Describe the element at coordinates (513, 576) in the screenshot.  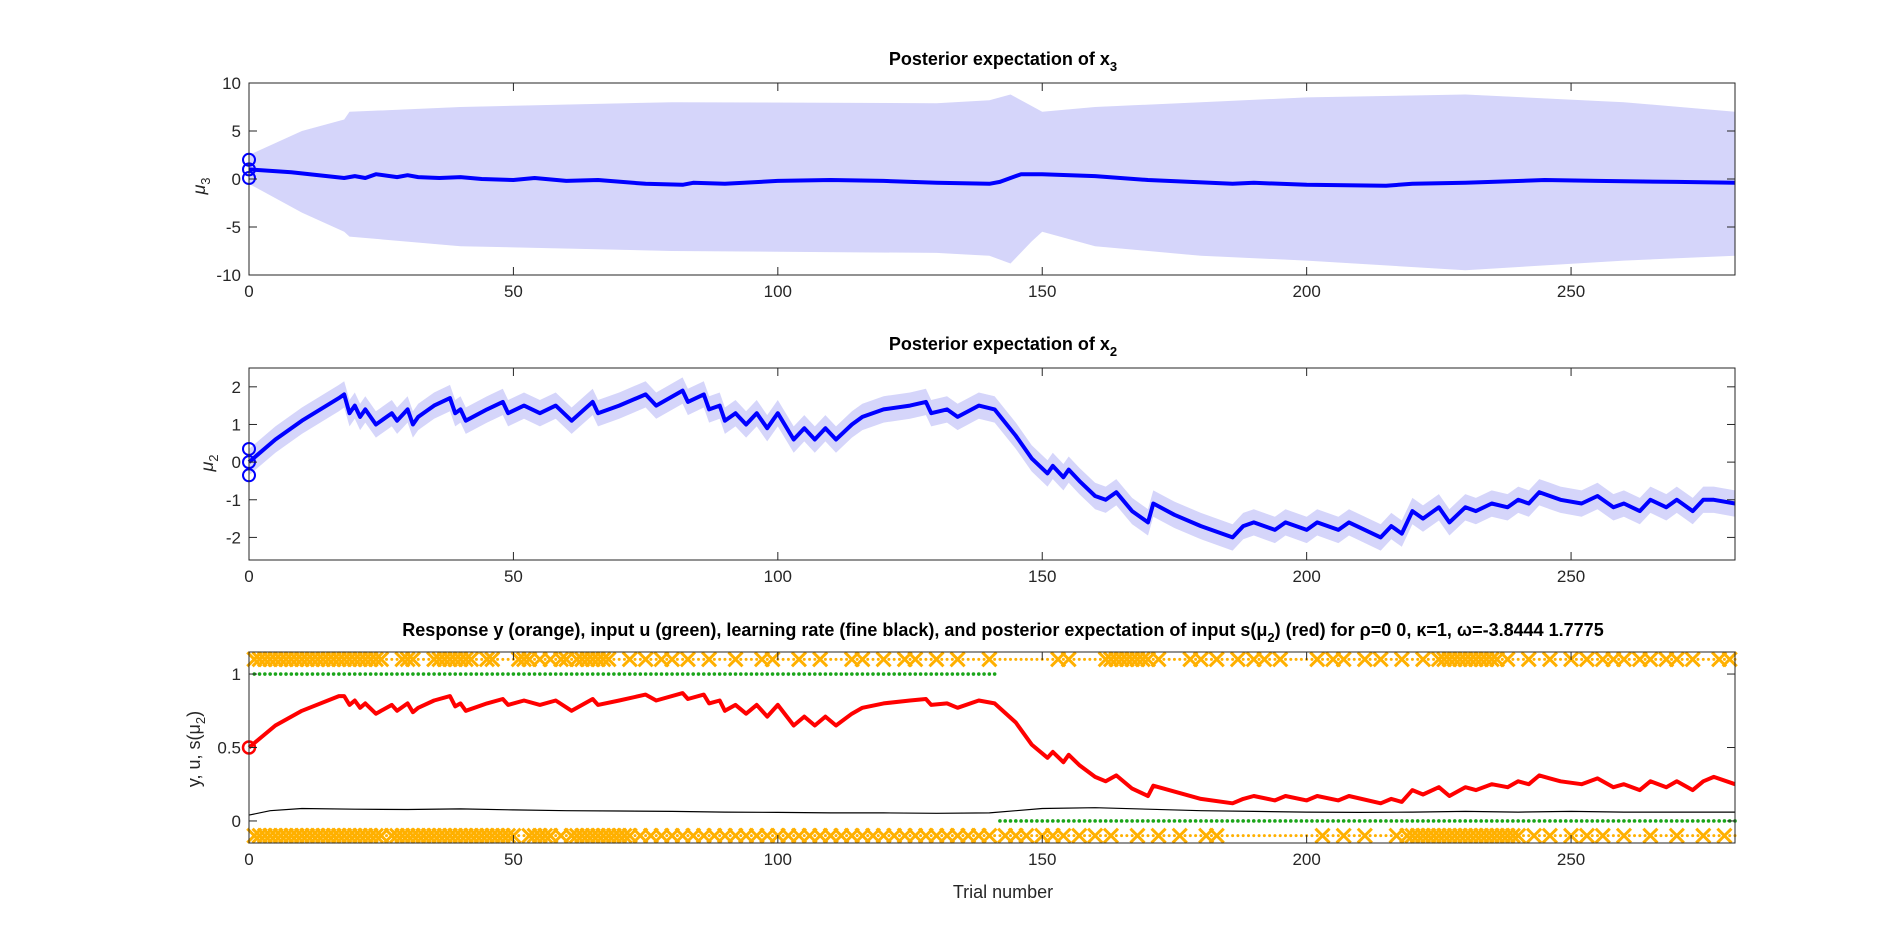
I see `xtick-label: 50` at that location.